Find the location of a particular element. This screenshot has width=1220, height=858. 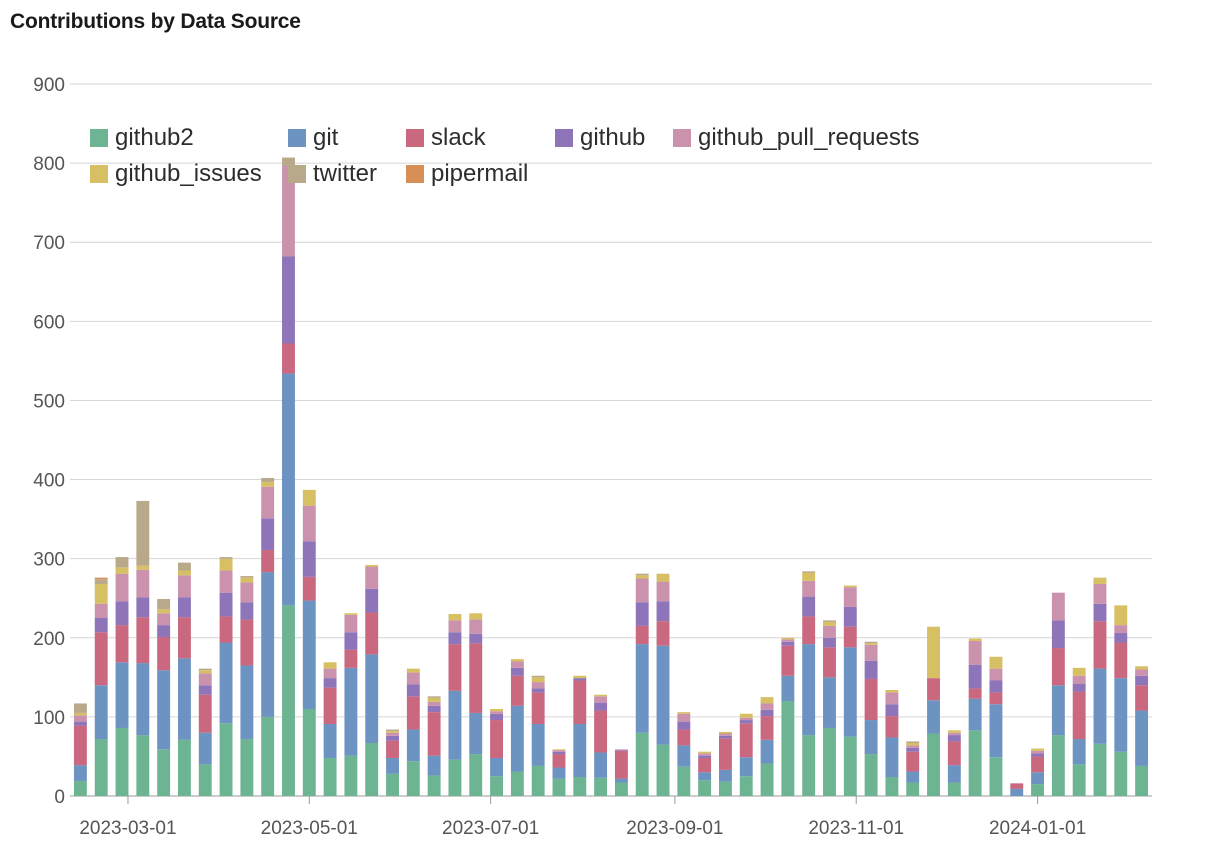

bar-segment-pipermail is located at coordinates (101, 578).